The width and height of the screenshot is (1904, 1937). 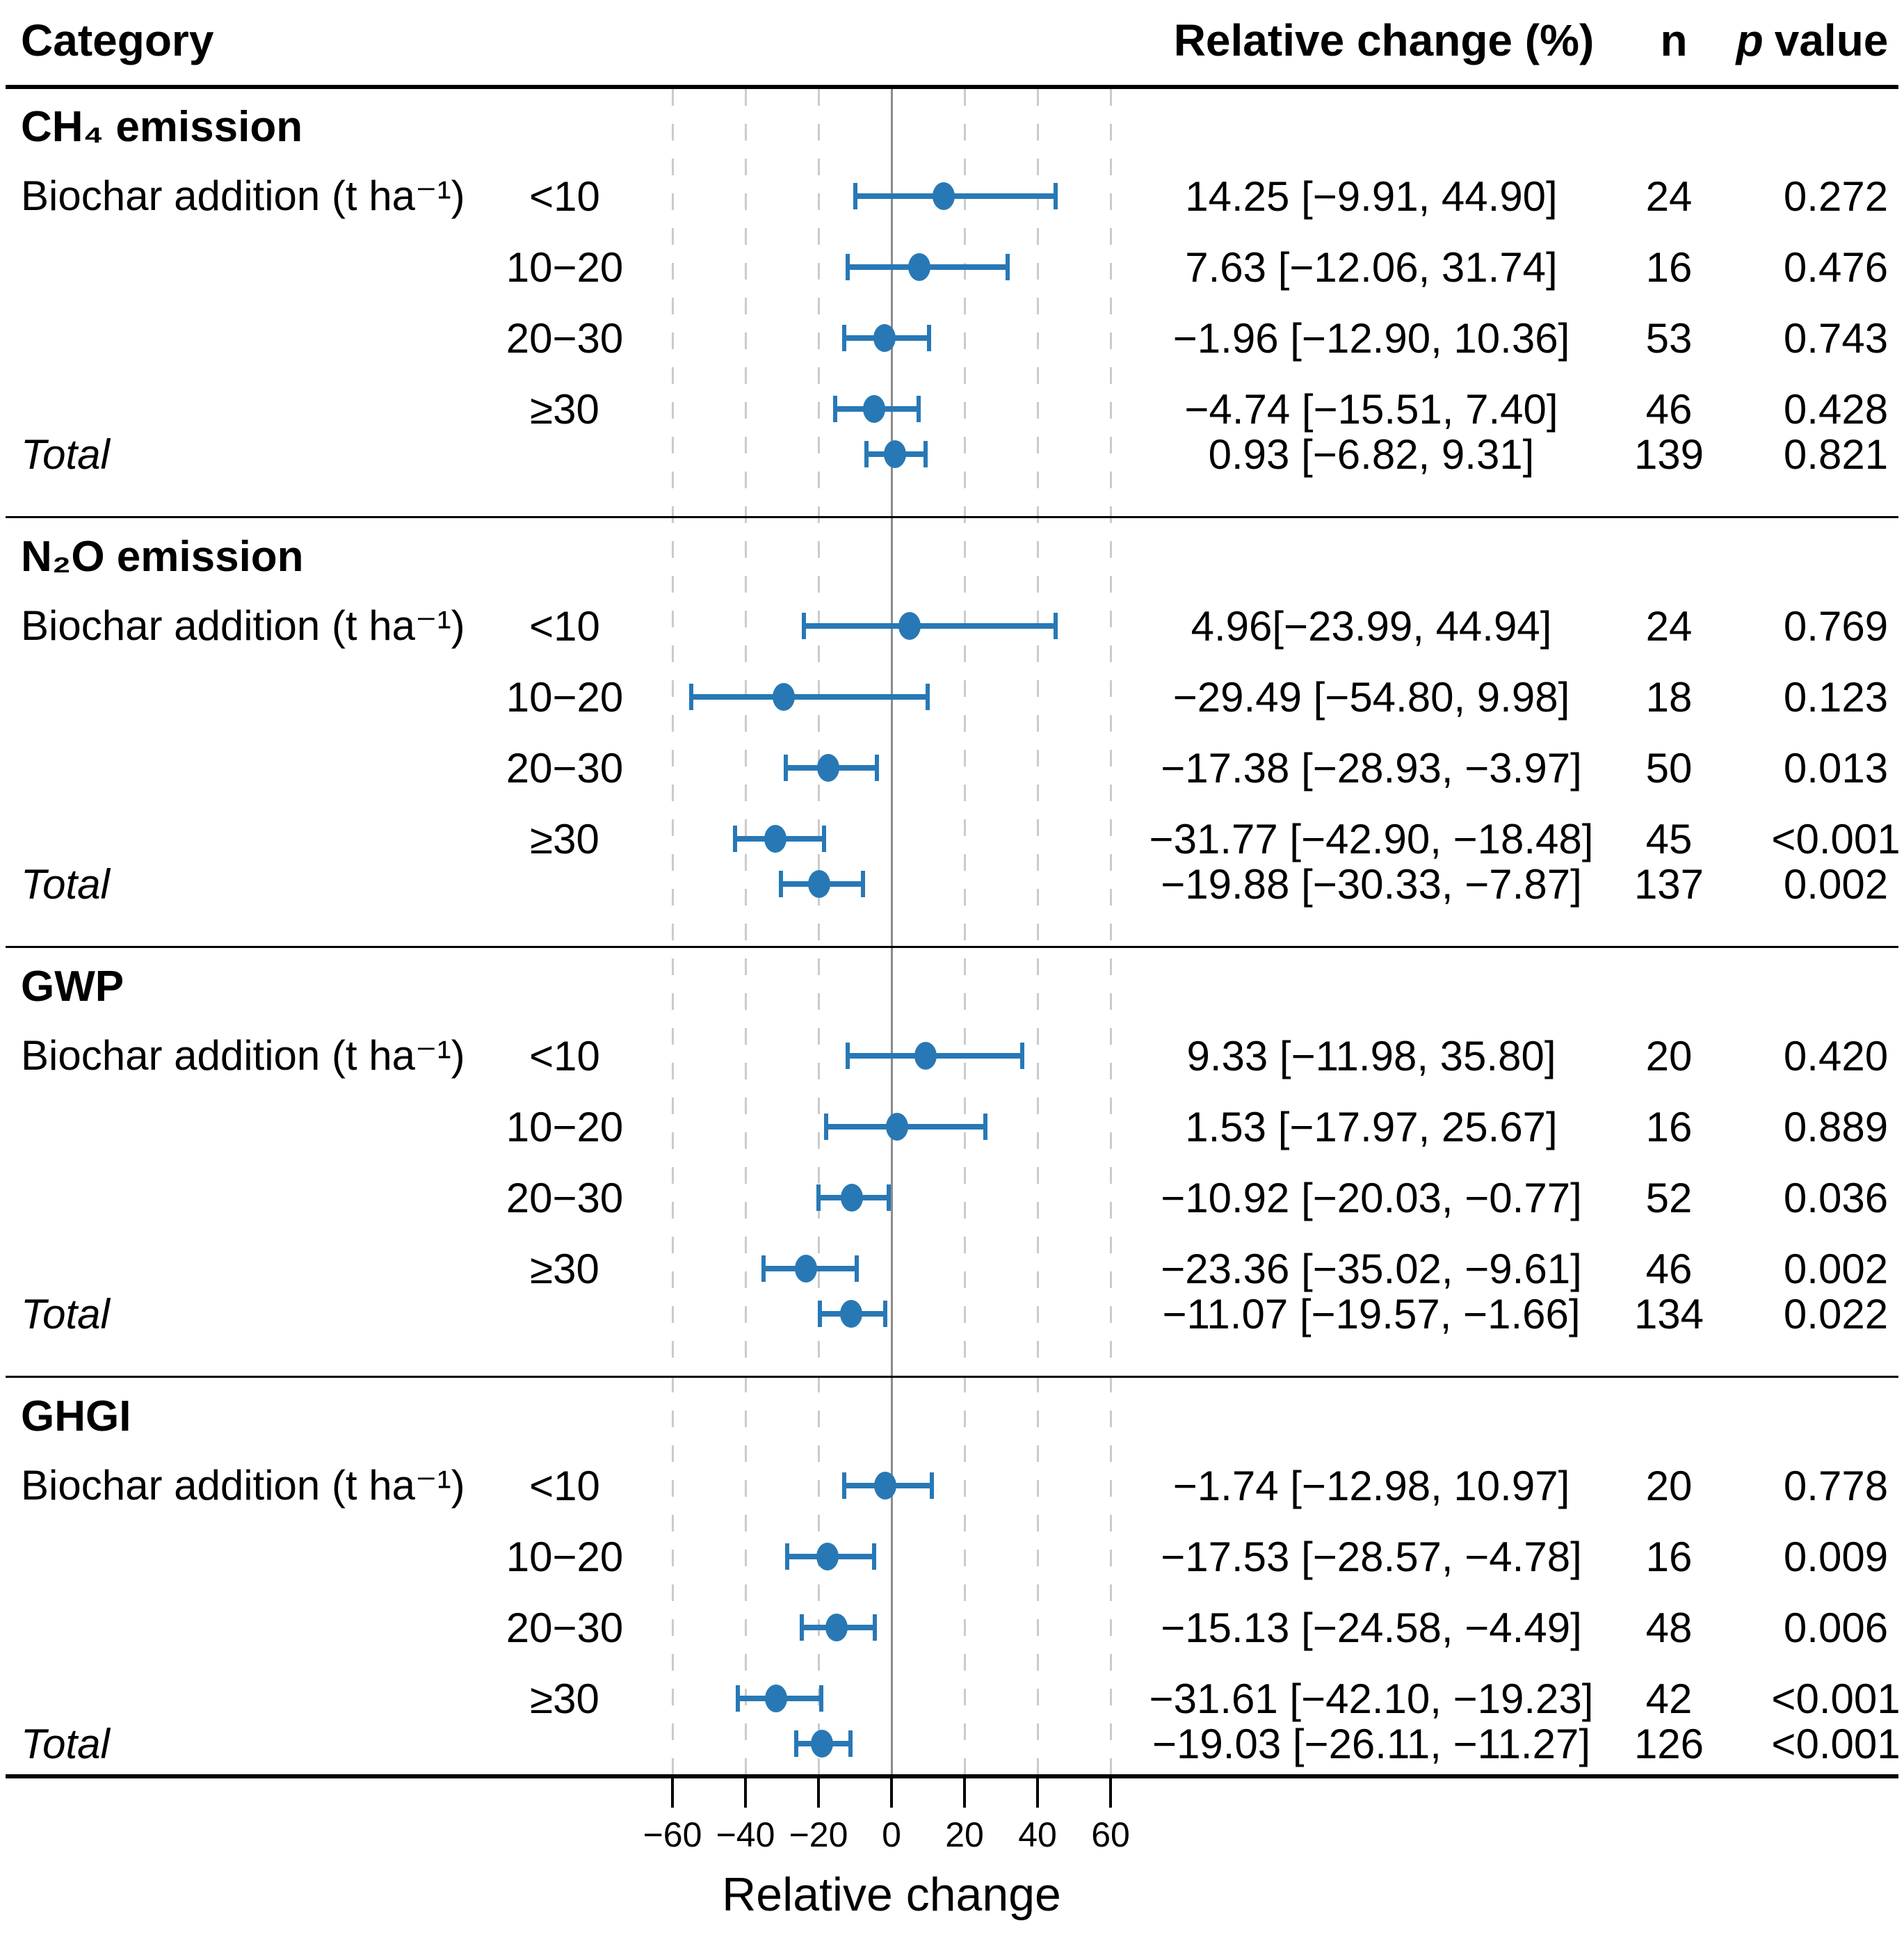 What do you see at coordinates (1836, 1485) in the screenshot?
I see `p-value: 0.778` at bounding box center [1836, 1485].